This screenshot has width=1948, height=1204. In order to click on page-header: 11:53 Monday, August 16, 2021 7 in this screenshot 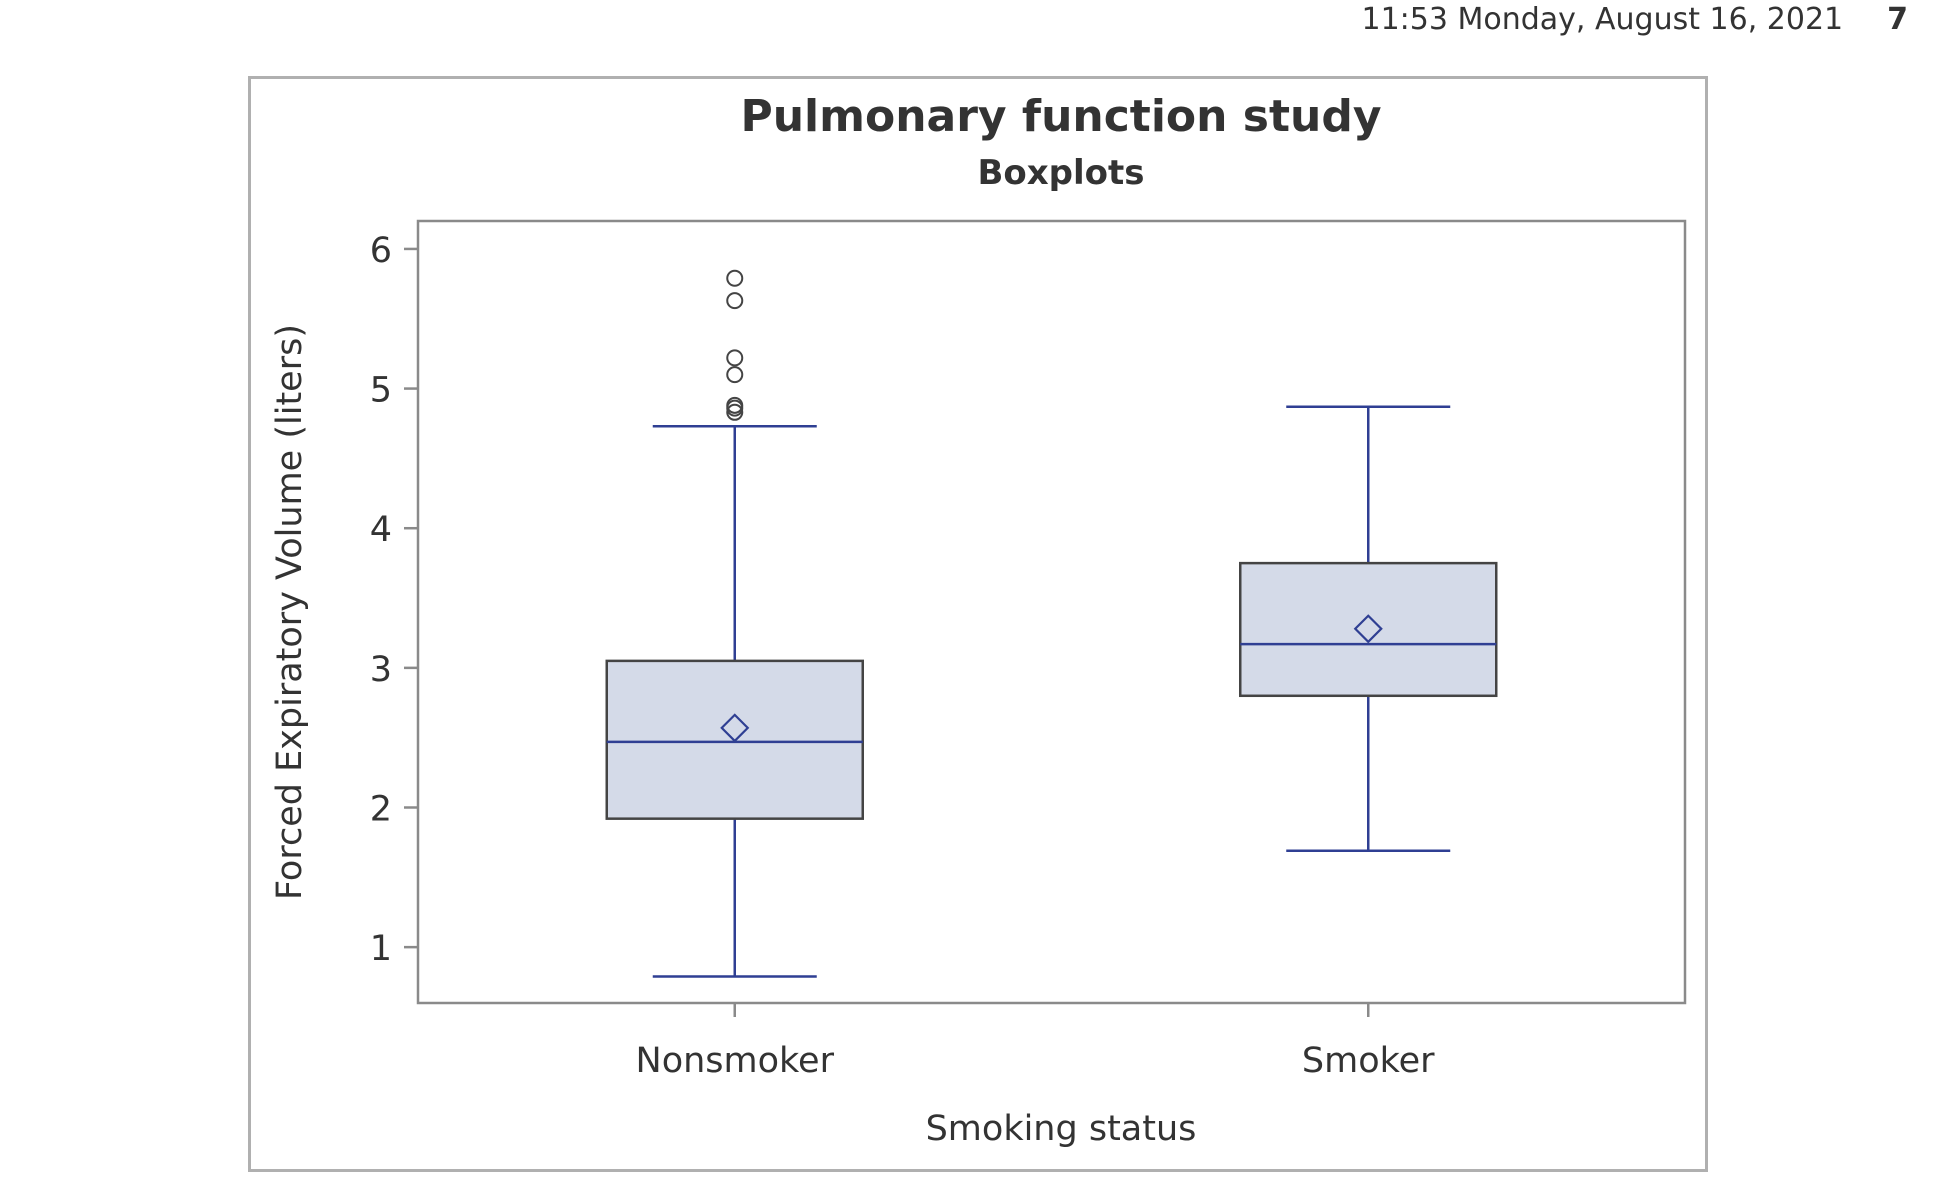, I will do `click(1635, 19)`.